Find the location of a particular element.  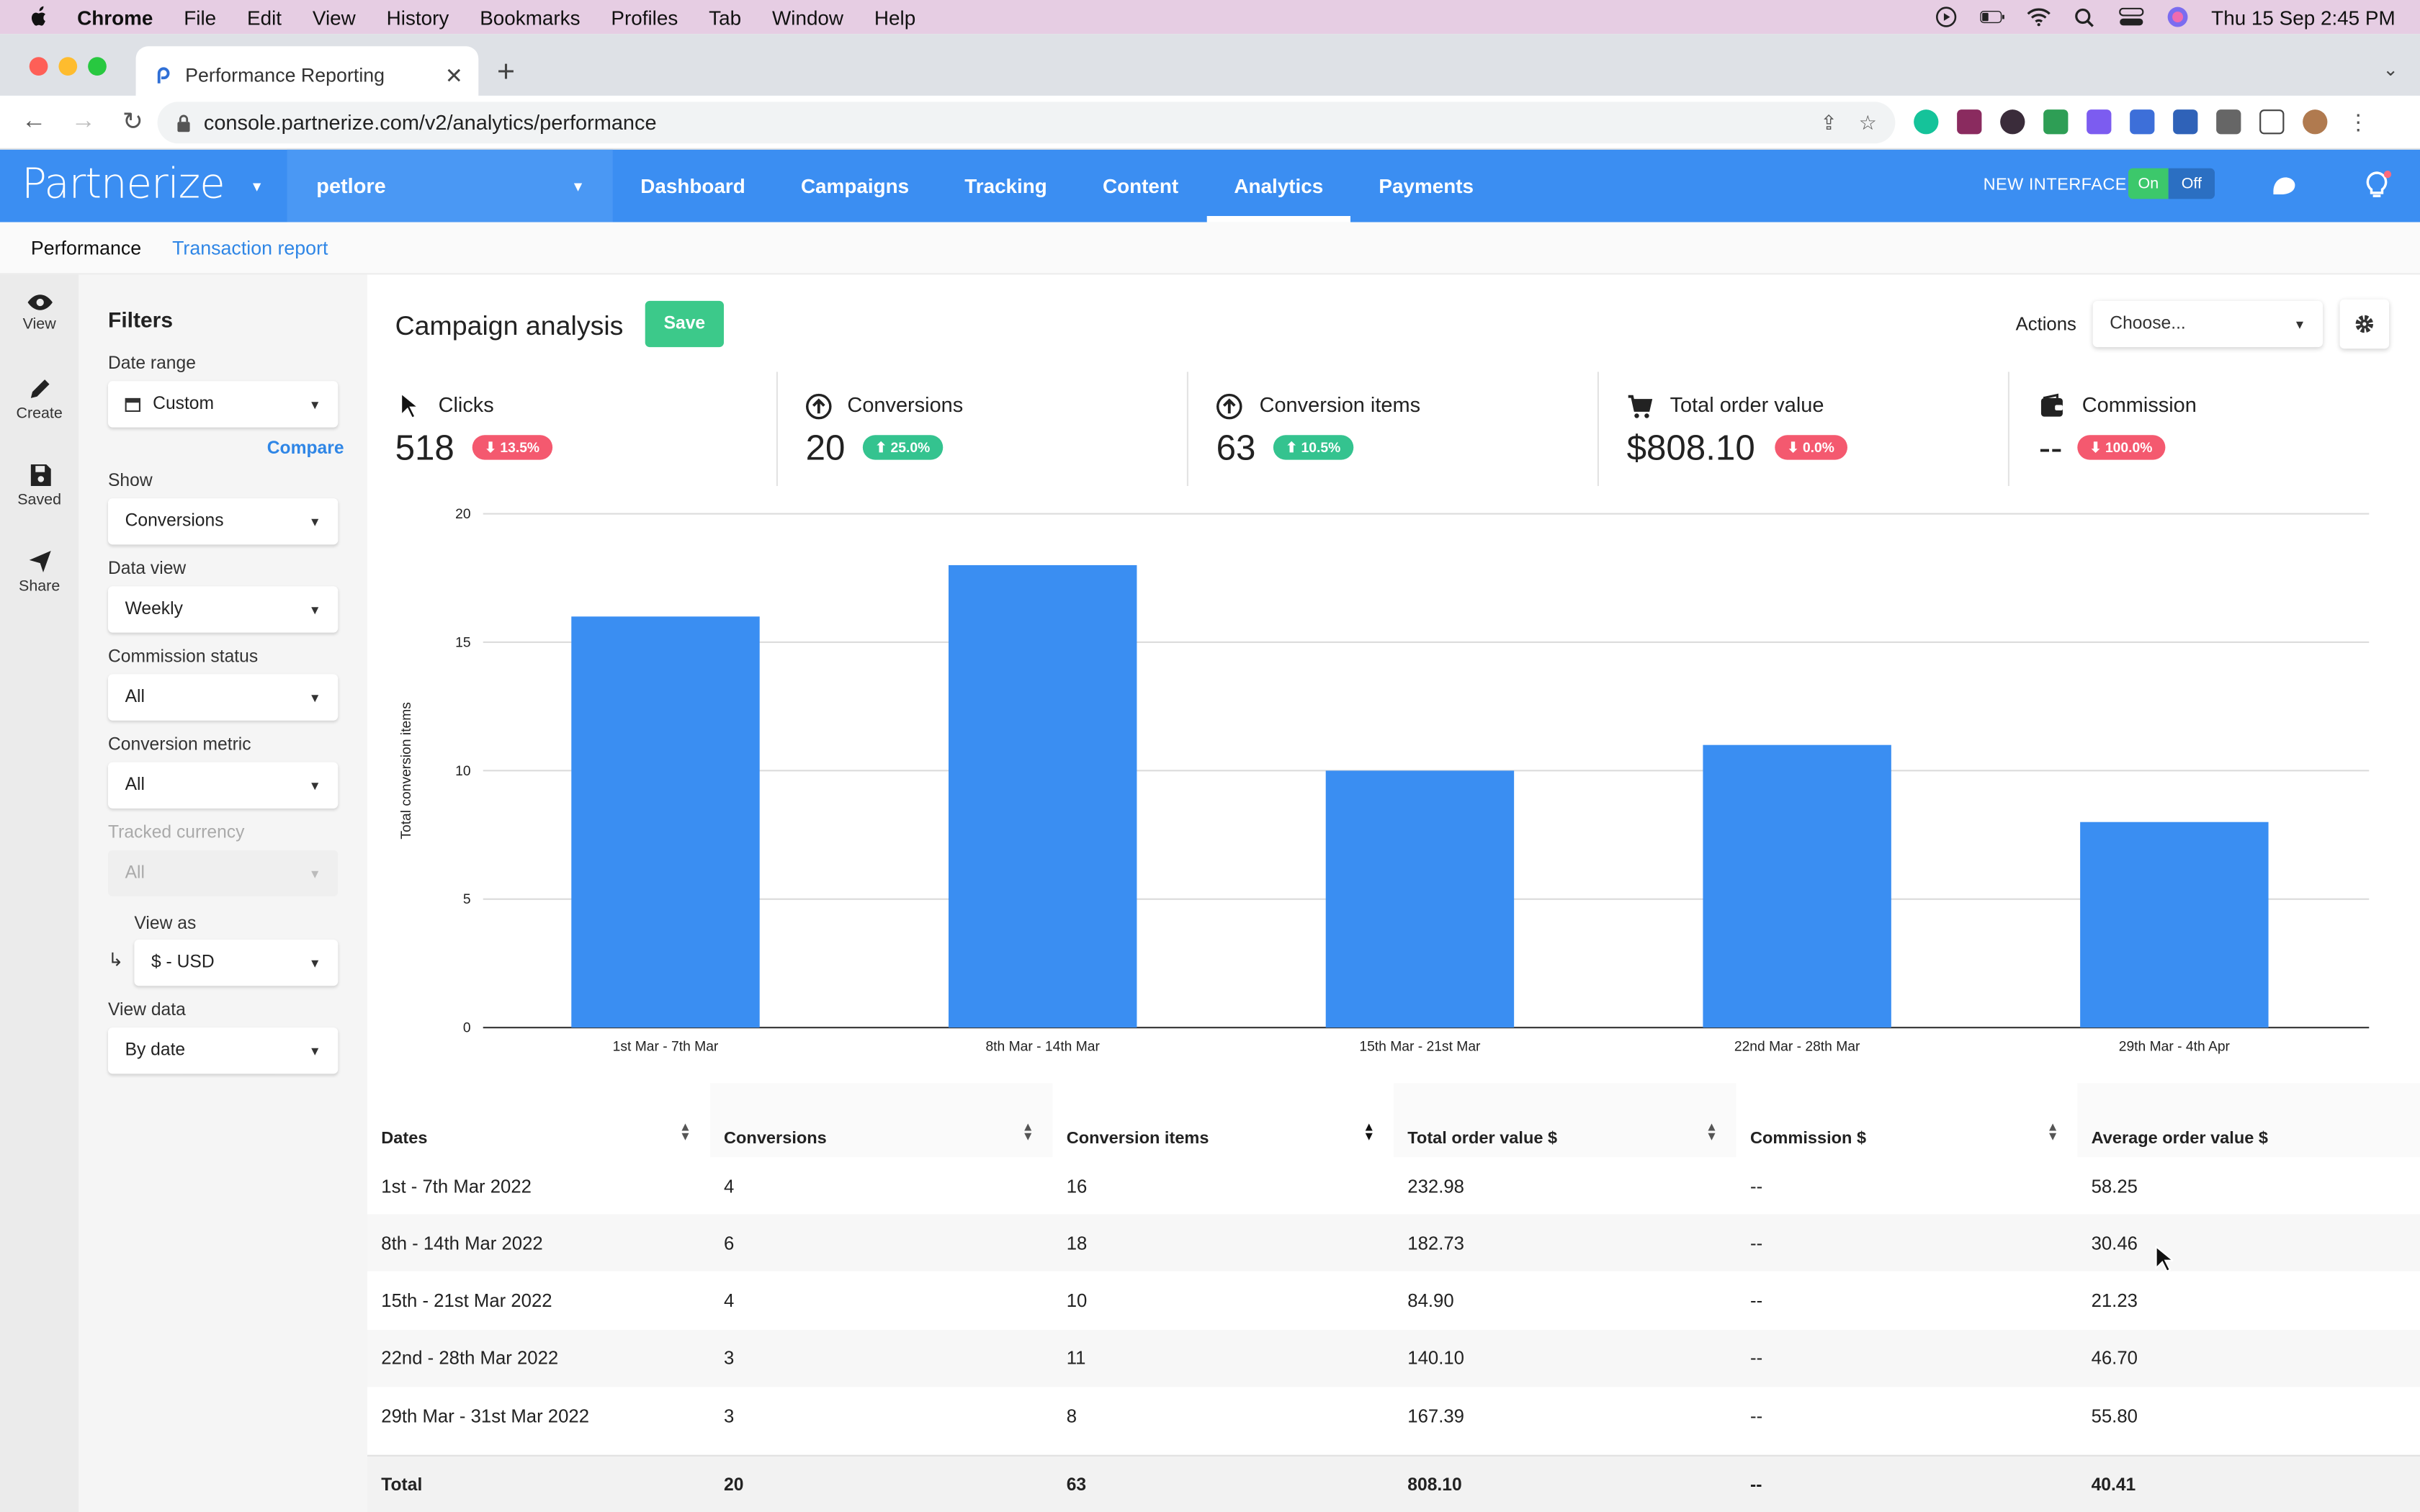

conversion-metric-select: All ▼ is located at coordinates (224, 785).